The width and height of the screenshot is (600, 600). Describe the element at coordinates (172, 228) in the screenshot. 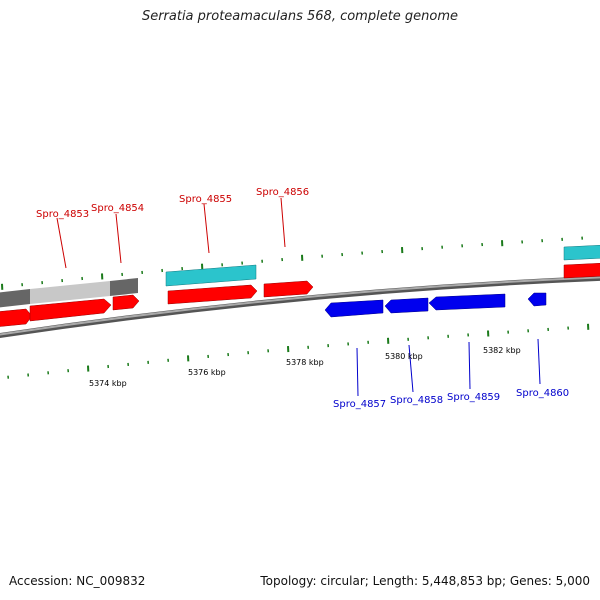

I see `forward-labels: Spro_4853 Spro_4854 Spro_4855 Spro_4856` at that location.